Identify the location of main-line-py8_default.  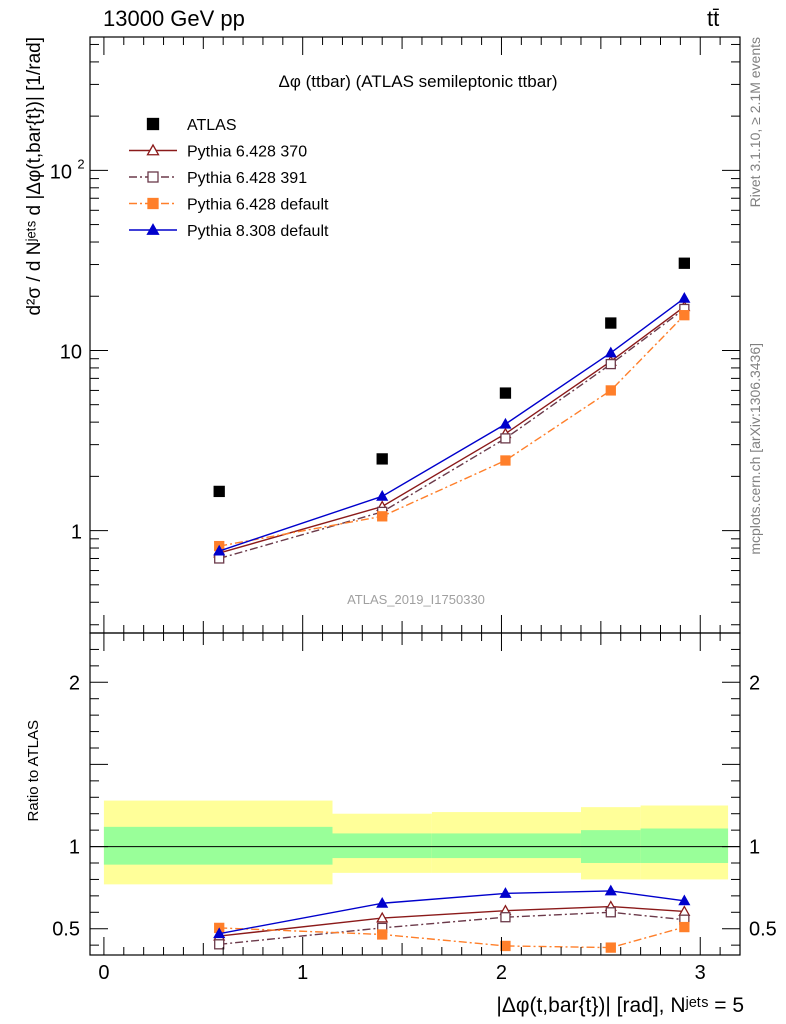
(451, 424).